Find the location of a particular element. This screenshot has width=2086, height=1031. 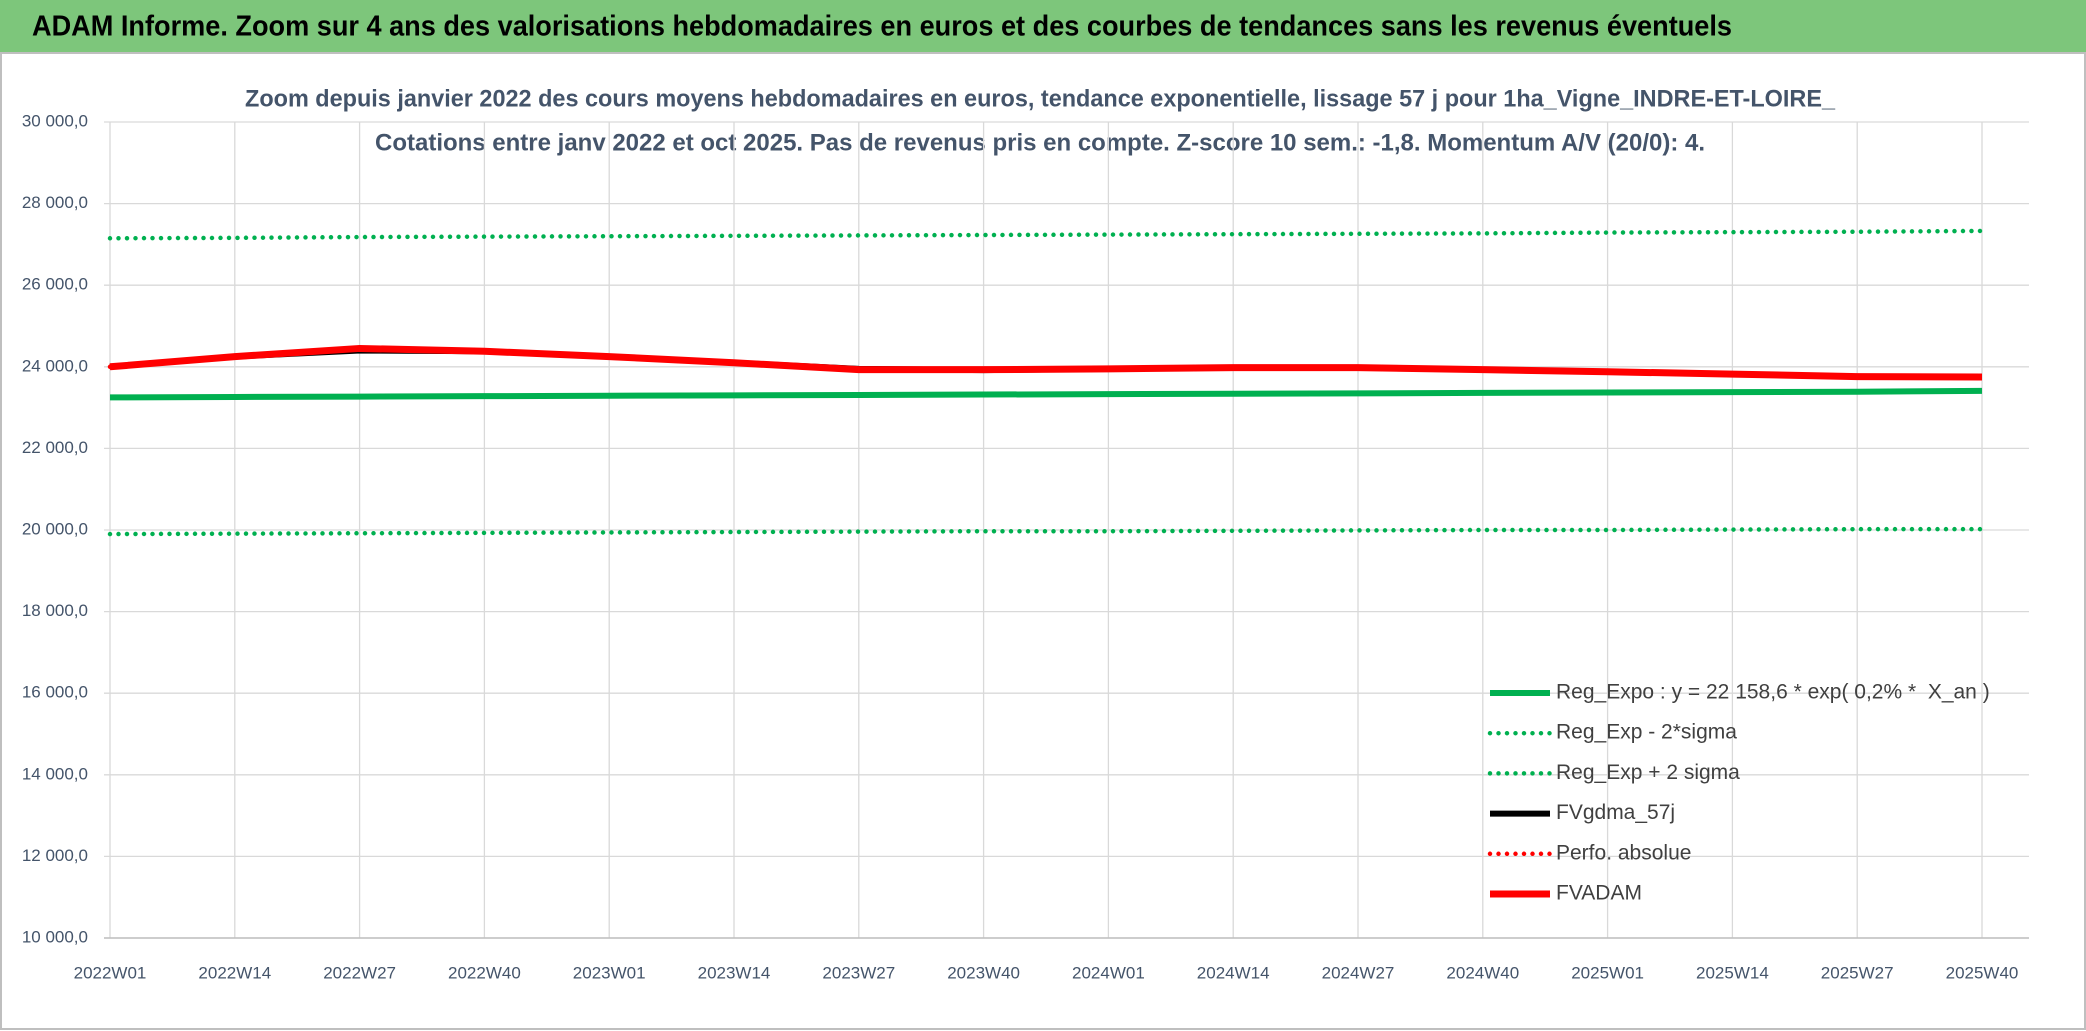

x-tick-label: 2024W01 is located at coordinates (1108, 972).